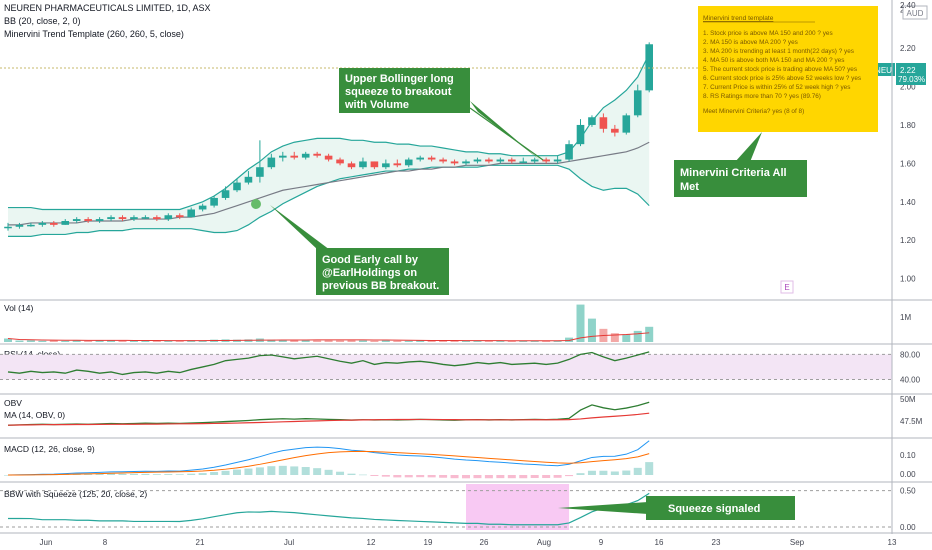  What do you see at coordinates (18, 308) in the screenshot?
I see `vol-pane-label: Vol (14)` at bounding box center [18, 308].